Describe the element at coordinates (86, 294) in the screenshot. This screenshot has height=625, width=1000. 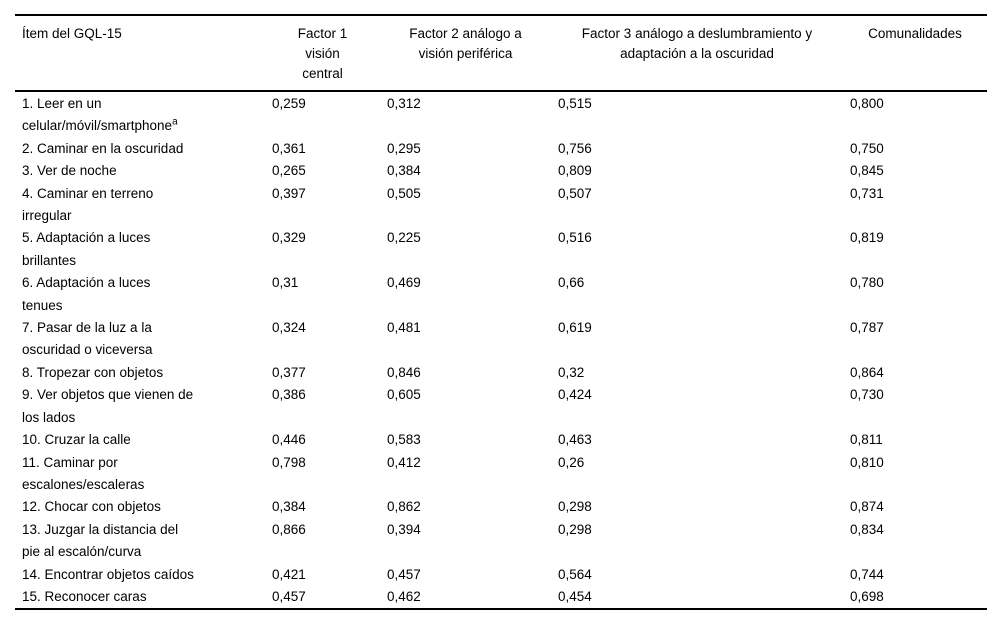
I see `item-label-text: 6. Adaptación a luces tenues` at that location.